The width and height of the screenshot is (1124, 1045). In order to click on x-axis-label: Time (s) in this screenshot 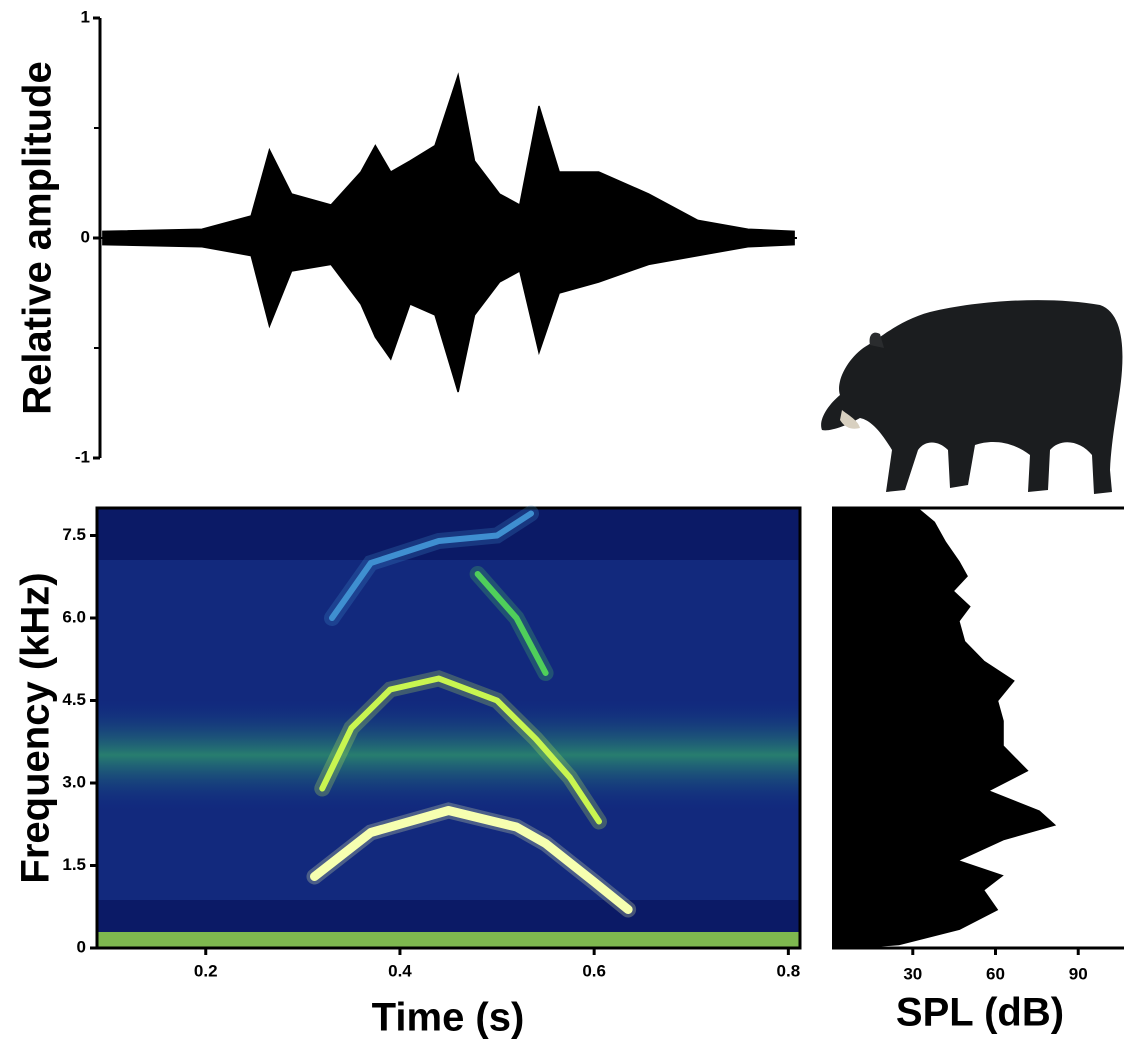, I will do `click(448, 1018)`.